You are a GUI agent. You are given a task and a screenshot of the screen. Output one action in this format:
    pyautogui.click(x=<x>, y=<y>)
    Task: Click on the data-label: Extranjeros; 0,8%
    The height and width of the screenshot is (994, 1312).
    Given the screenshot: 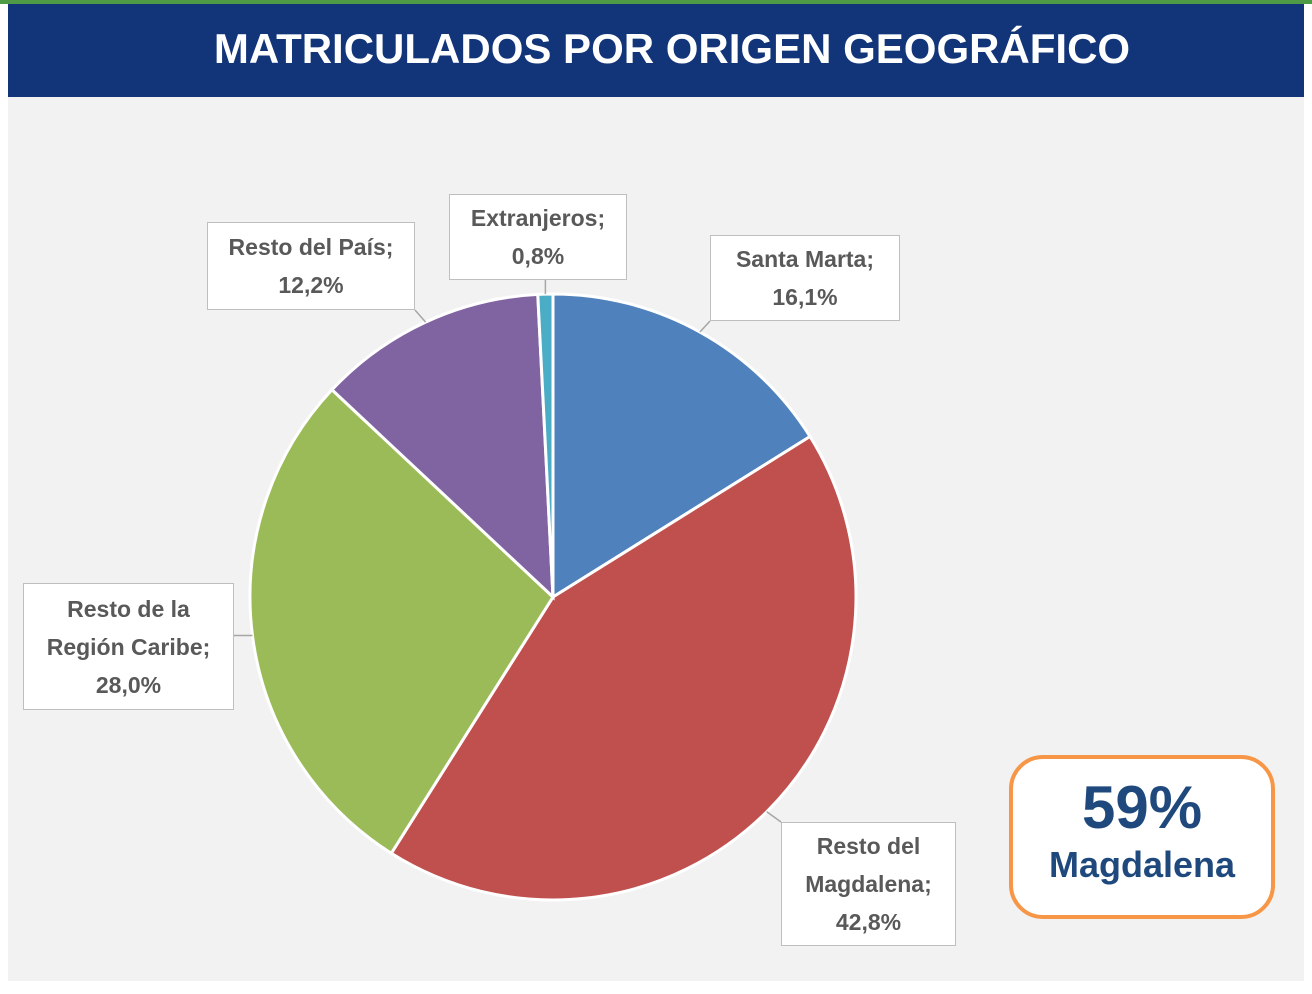 What is the action you would take?
    pyautogui.click(x=538, y=237)
    